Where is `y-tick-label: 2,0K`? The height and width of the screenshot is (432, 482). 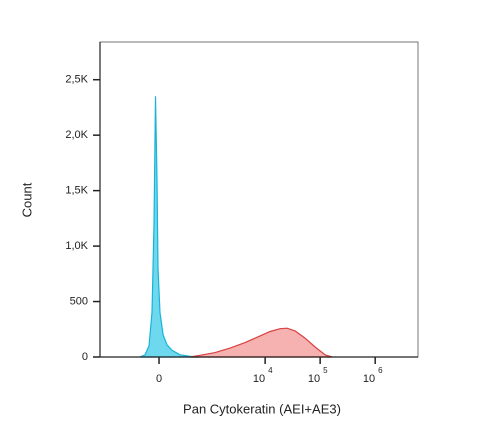 y-tick-label: 2,0K is located at coordinates (76, 135).